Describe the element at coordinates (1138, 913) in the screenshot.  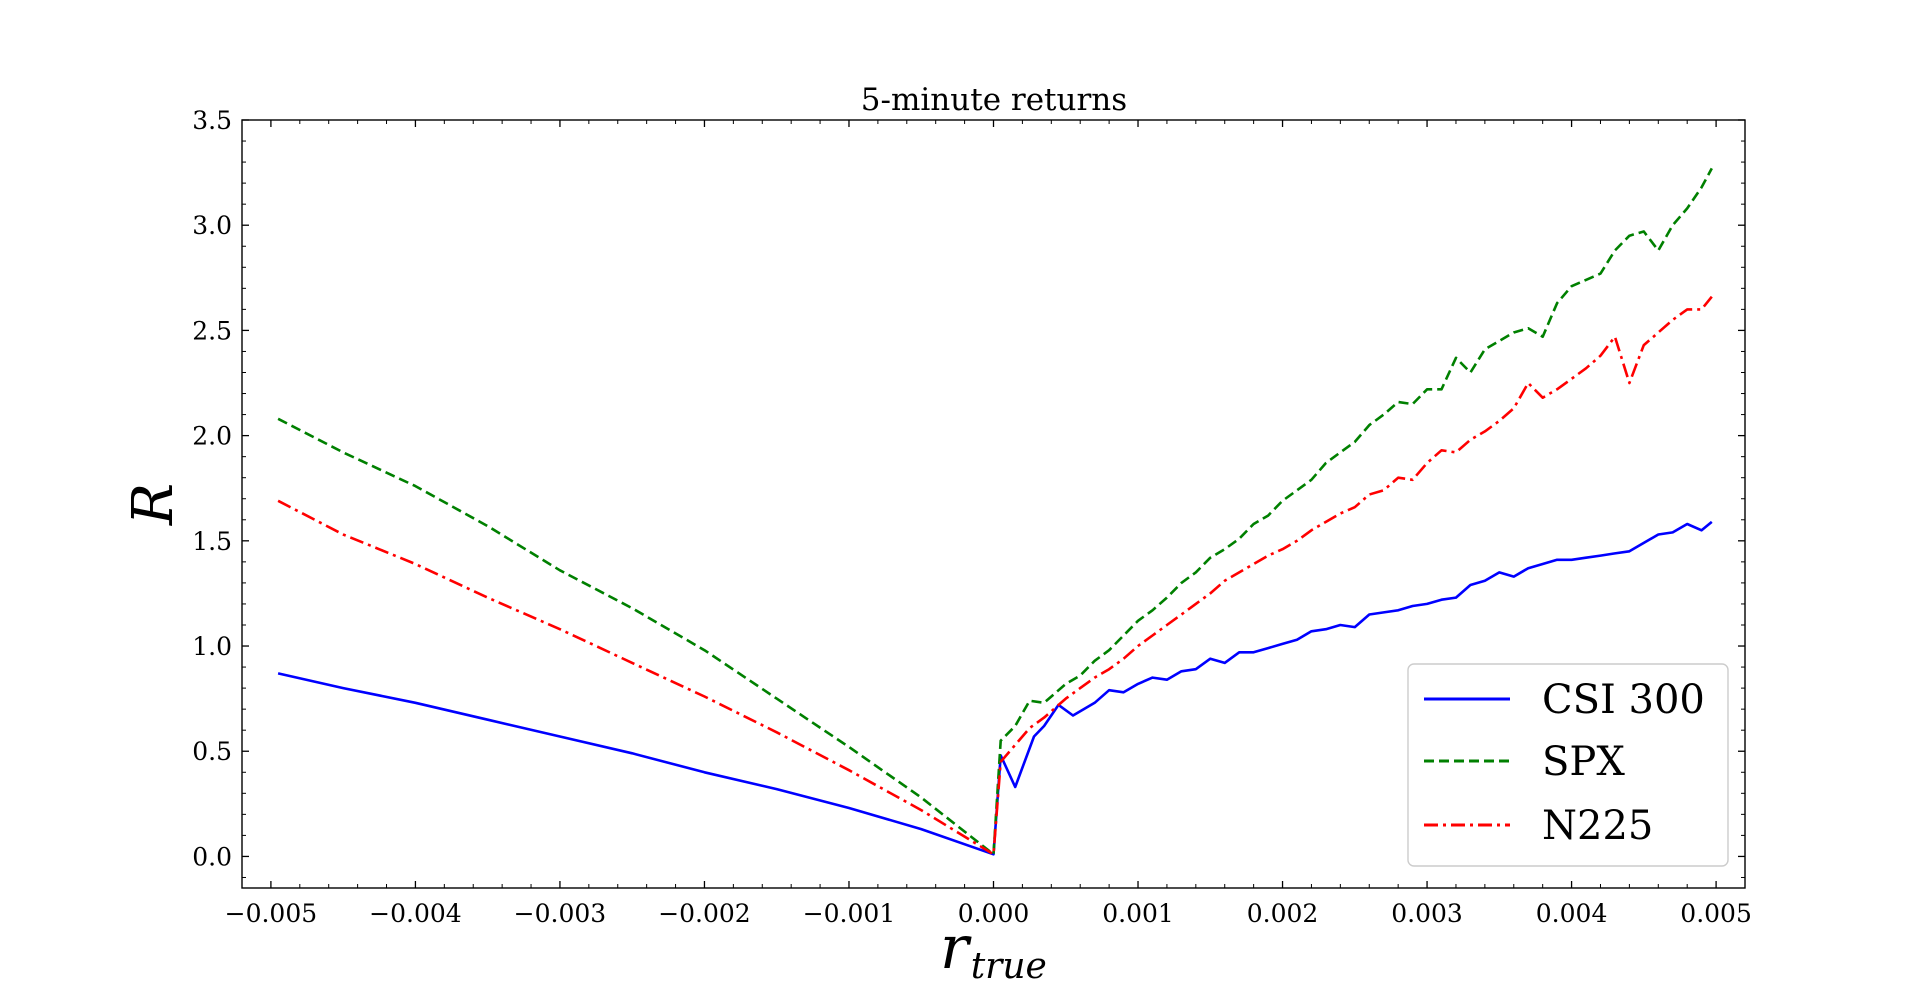
I see `x-tick-label: 0.001` at that location.